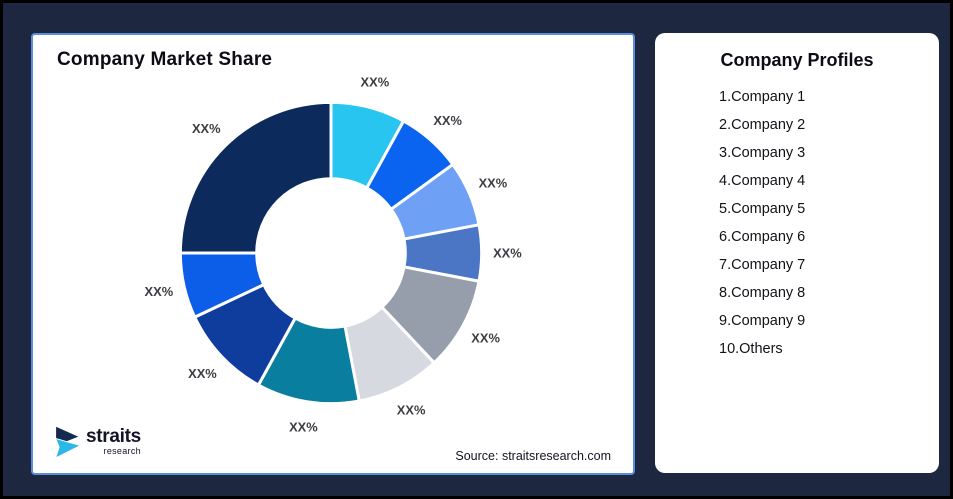 The height and width of the screenshot is (499, 953). Describe the element at coordinates (447, 120) in the screenshot. I see `segment-label-2: XX%` at that location.